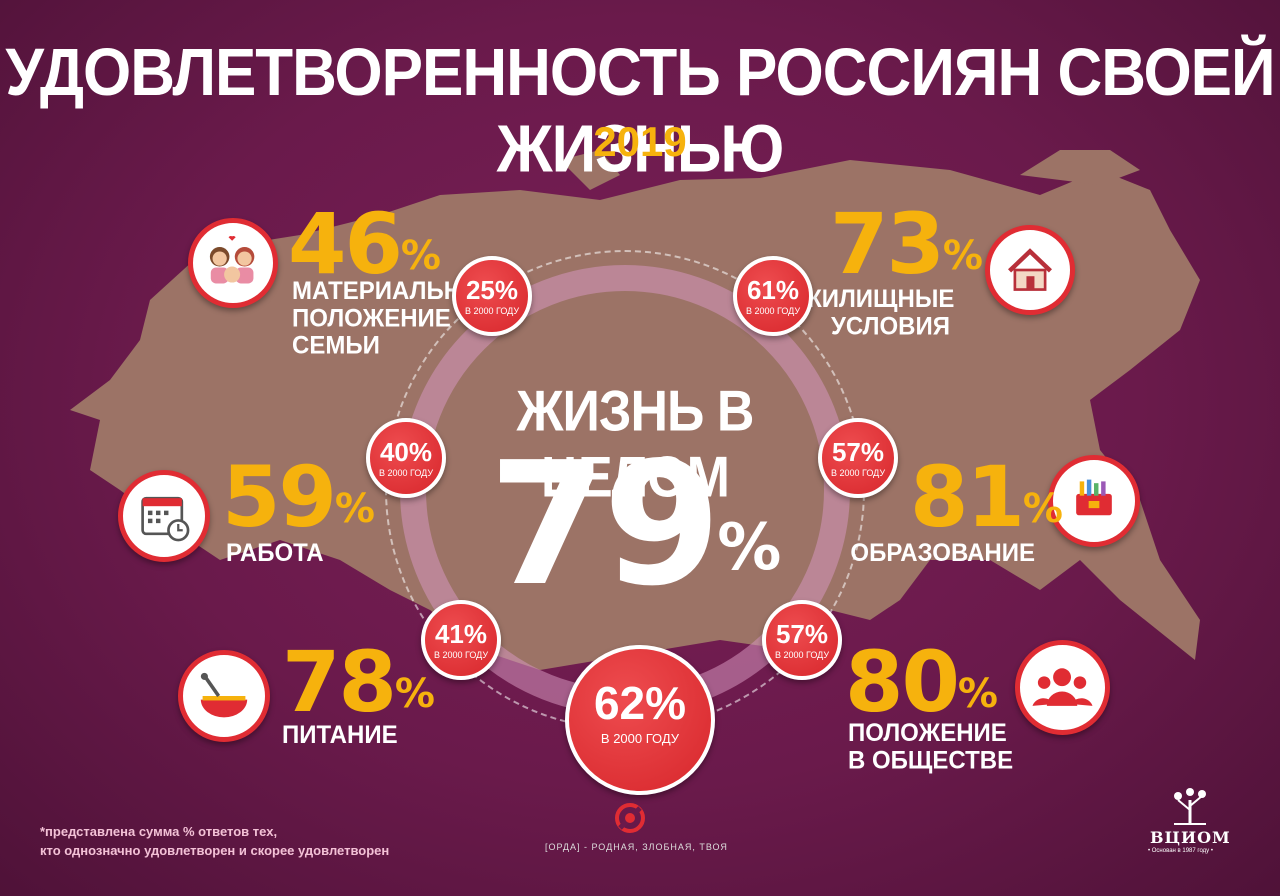 The width and height of the screenshot is (1280, 896). What do you see at coordinates (921, 682) in the screenshot?
I see `society-value: 80%` at bounding box center [921, 682].